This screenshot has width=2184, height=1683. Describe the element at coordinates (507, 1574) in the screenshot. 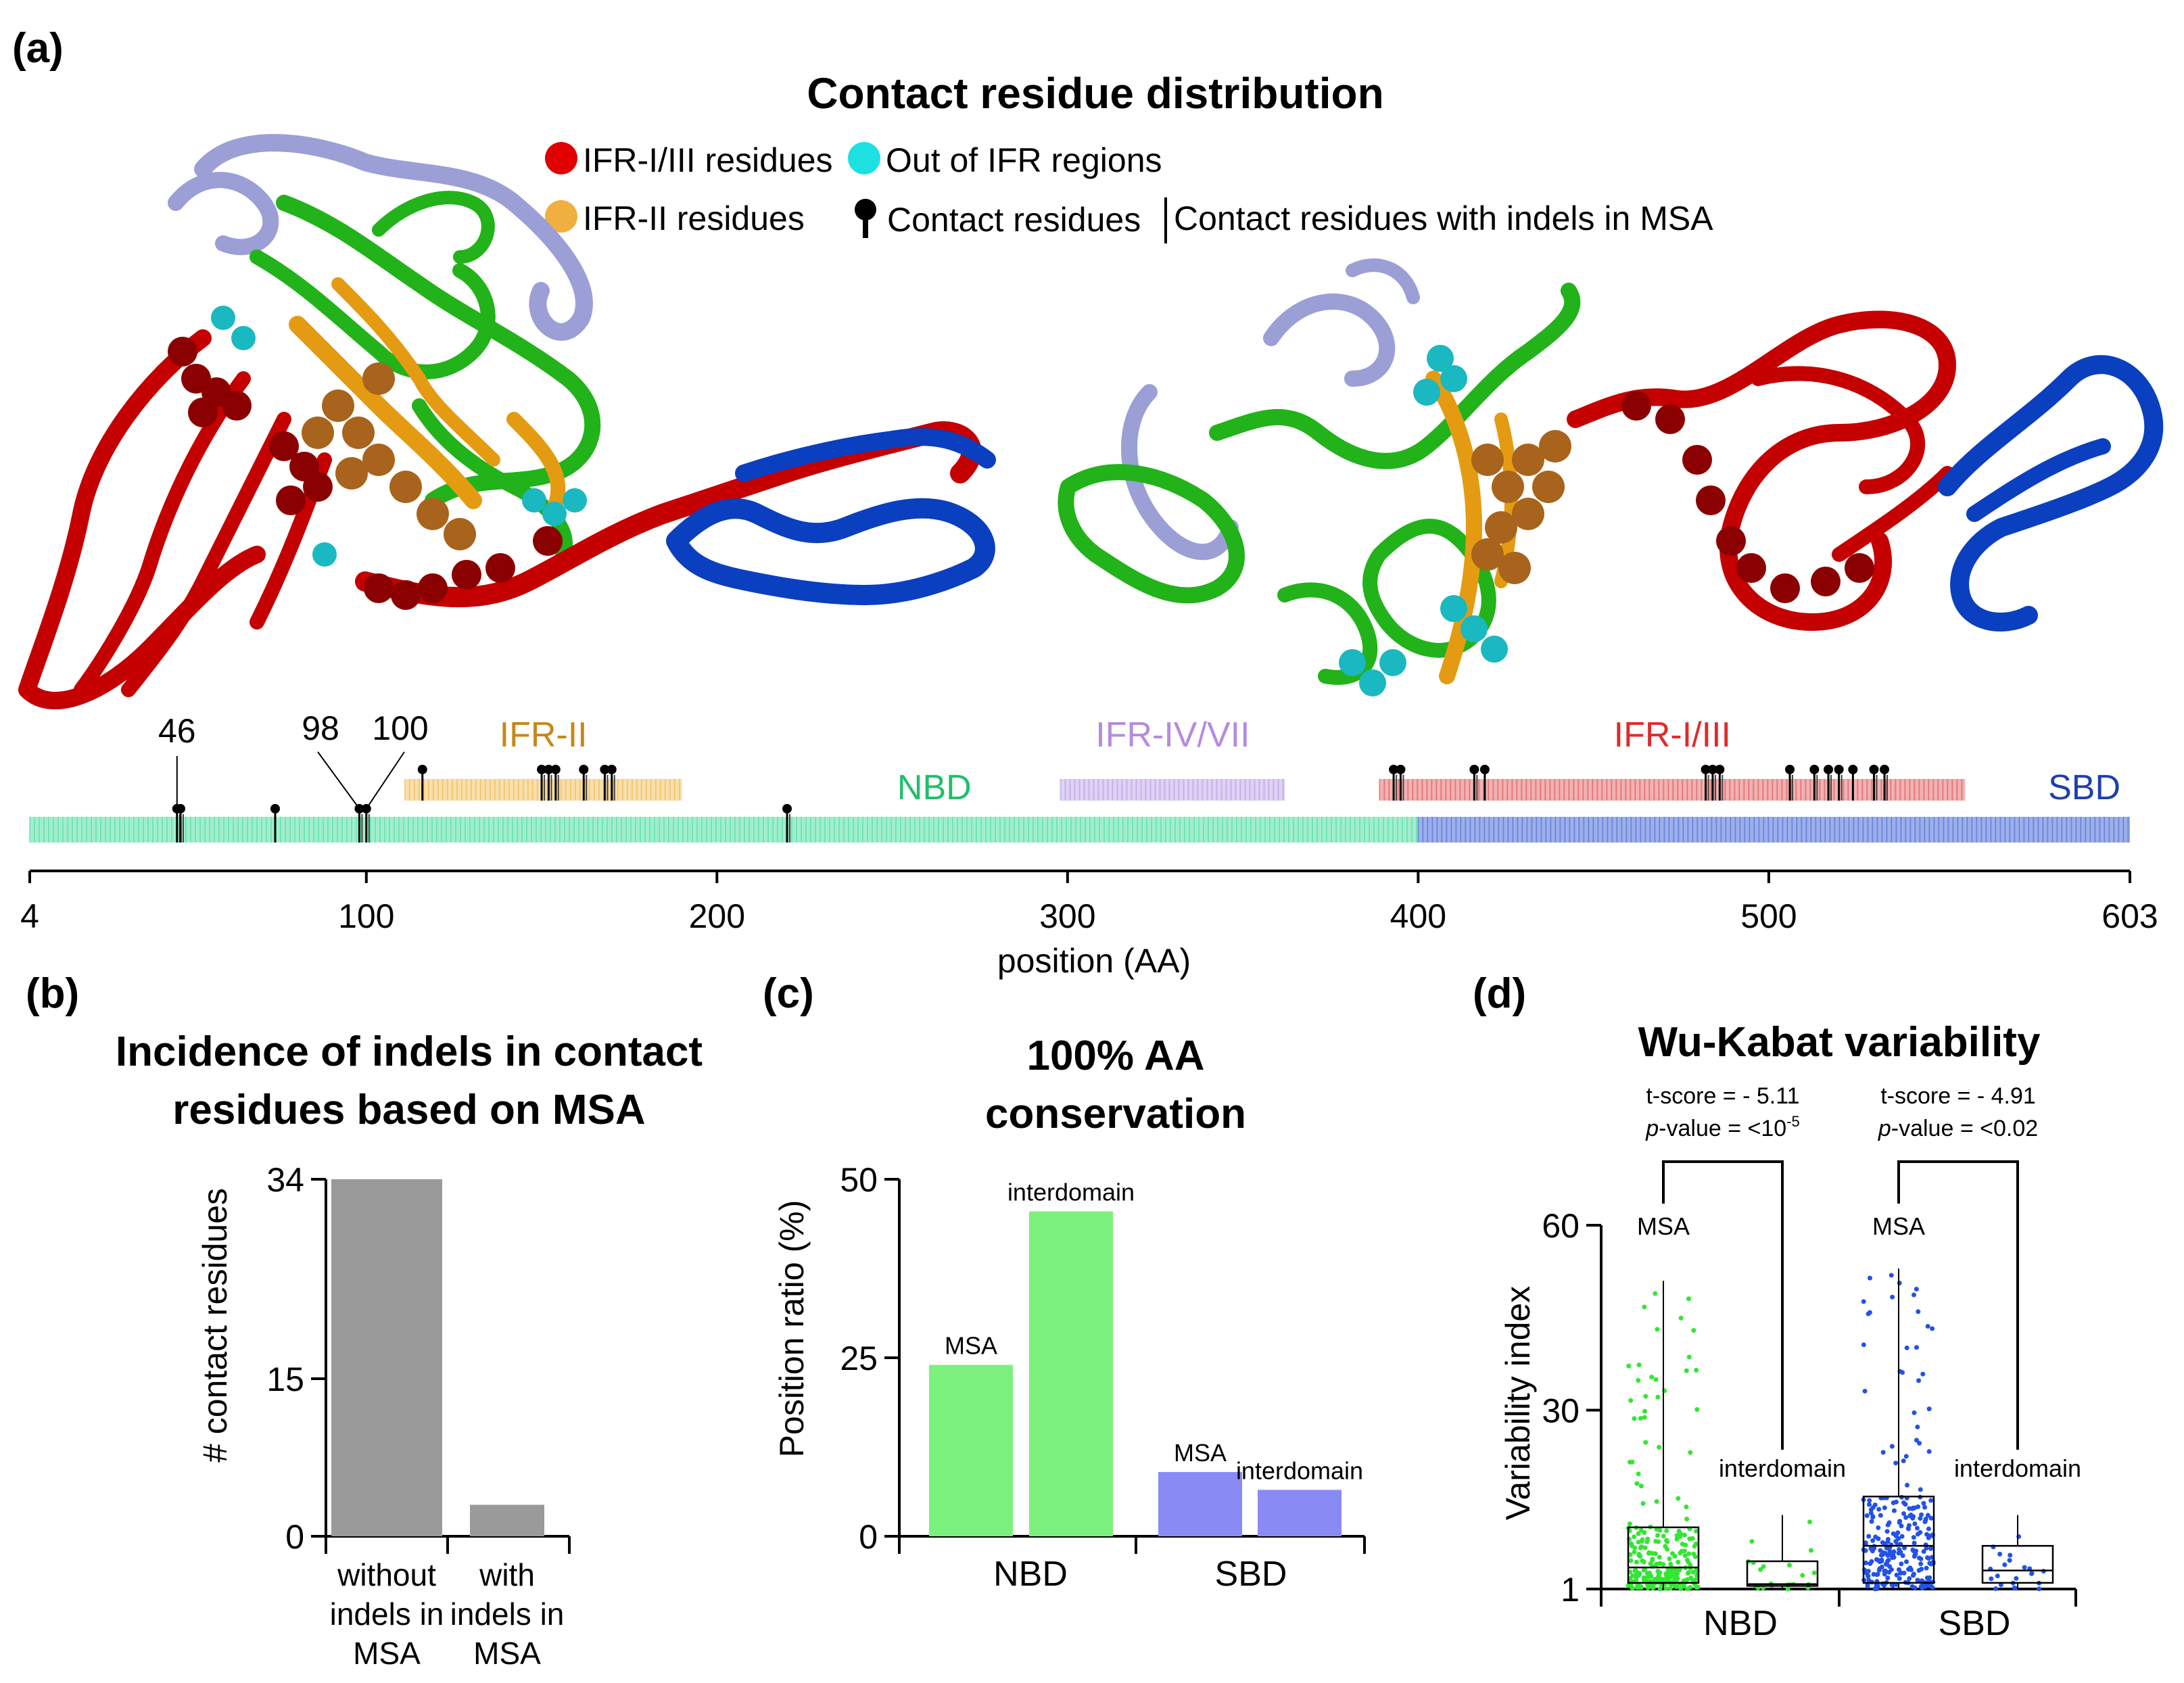

I see `b-category-label: with` at that location.